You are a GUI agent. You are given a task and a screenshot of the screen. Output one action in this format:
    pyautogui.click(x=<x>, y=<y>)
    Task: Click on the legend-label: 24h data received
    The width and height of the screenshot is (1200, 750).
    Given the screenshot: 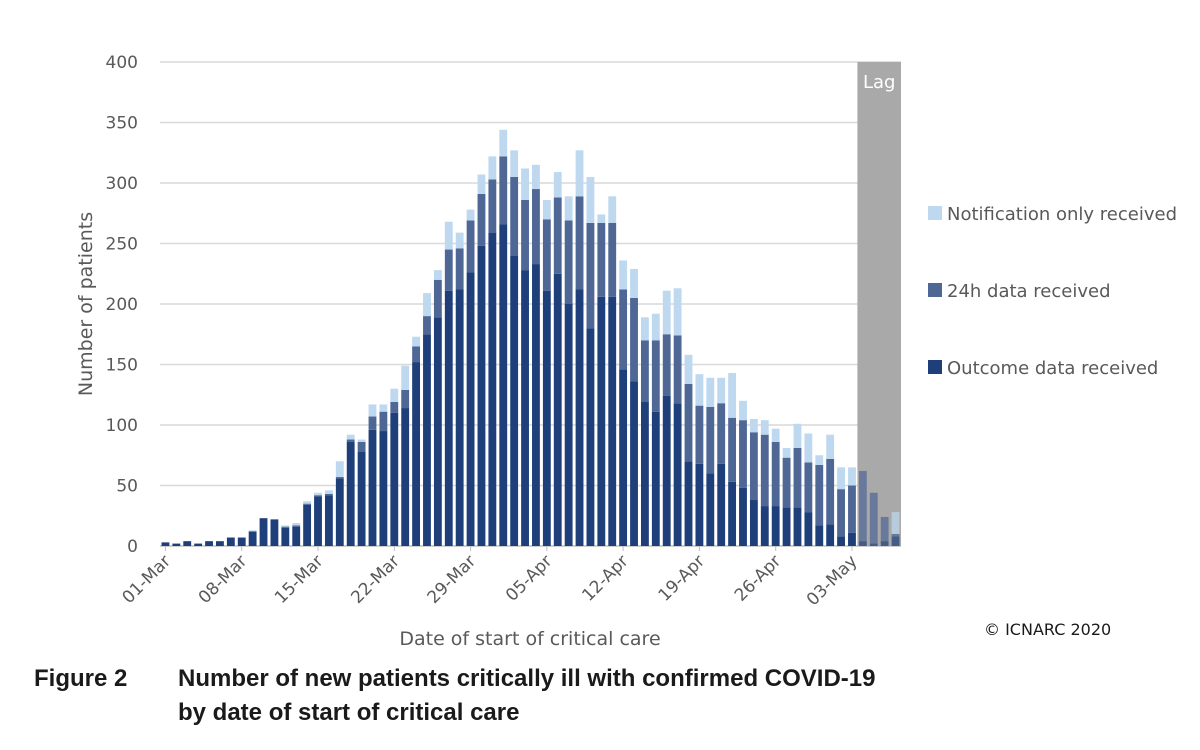 What is the action you would take?
    pyautogui.click(x=1029, y=291)
    